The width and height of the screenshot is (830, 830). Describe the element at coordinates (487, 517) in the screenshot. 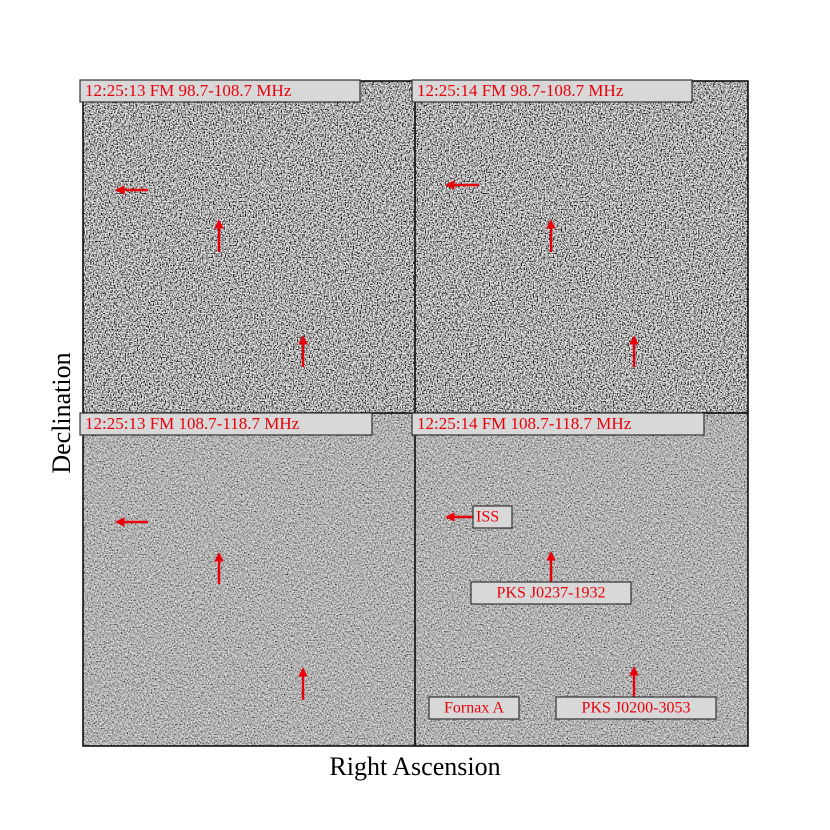

I see `annotation: ISS` at that location.